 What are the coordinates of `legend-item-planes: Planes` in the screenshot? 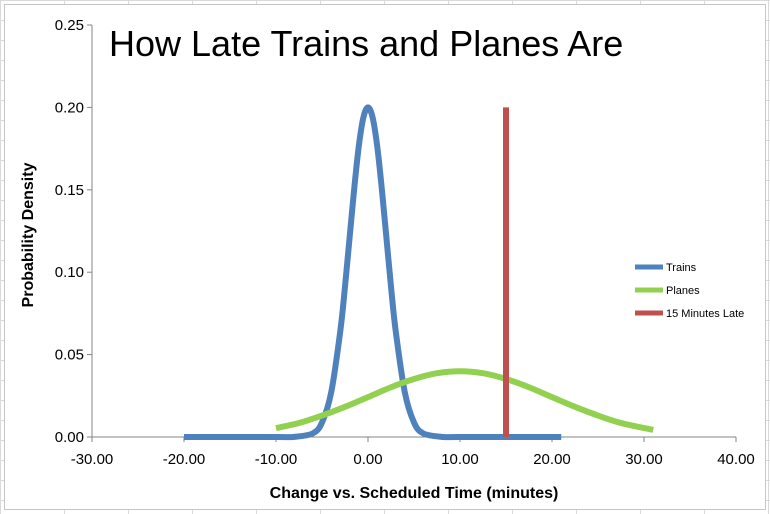 It's located at (667, 291).